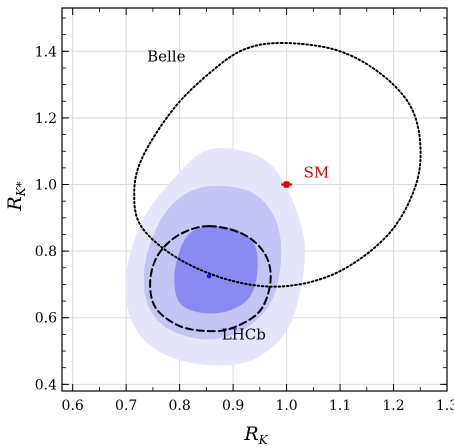 The width and height of the screenshot is (454, 447). What do you see at coordinates (46, 385) in the screenshot?
I see `y-tick-label: 0.4` at bounding box center [46, 385].